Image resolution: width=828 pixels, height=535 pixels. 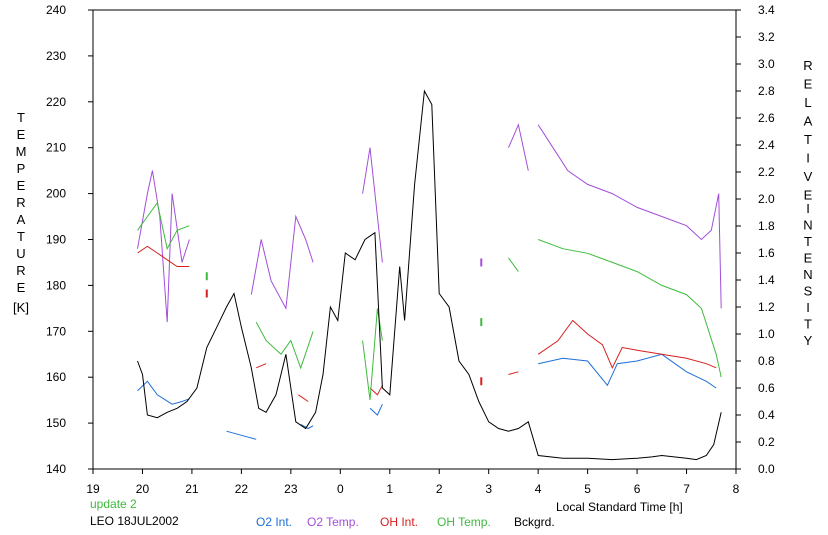 I want to click on left-axis-label-letter: P, so click(x=21, y=168).